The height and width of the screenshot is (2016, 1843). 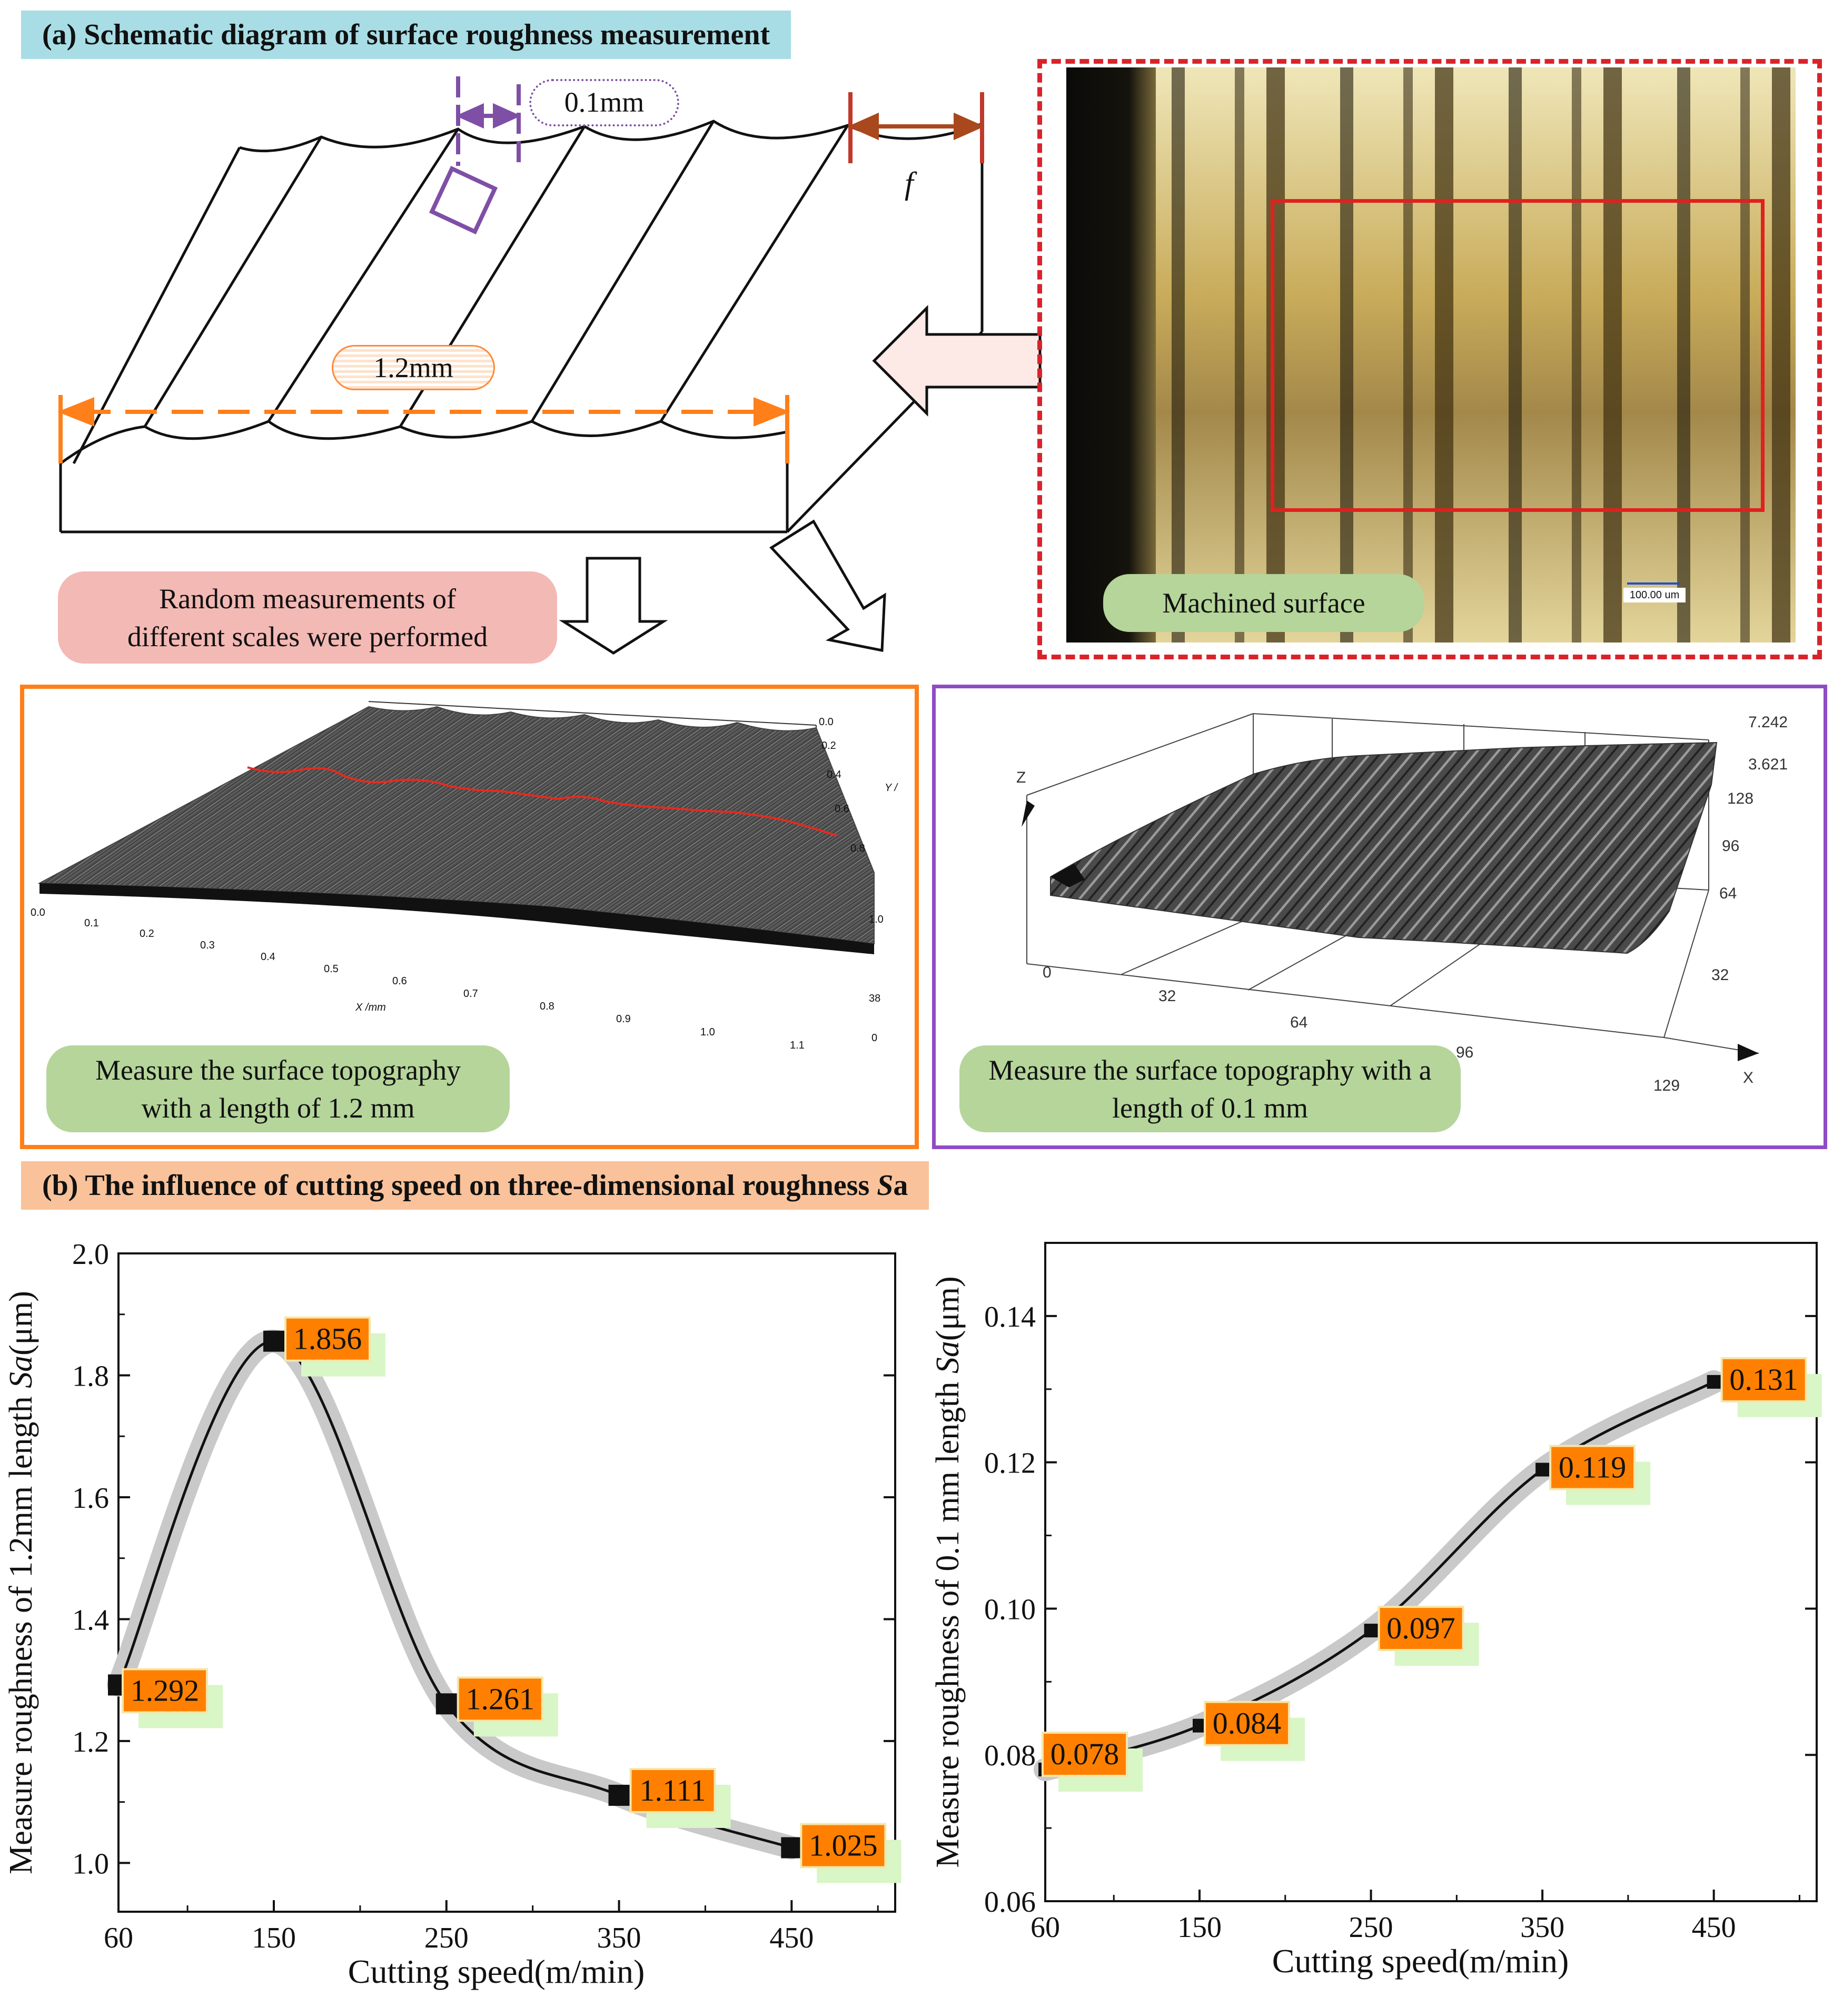 I want to click on data-label: 1.292, so click(x=165, y=1690).